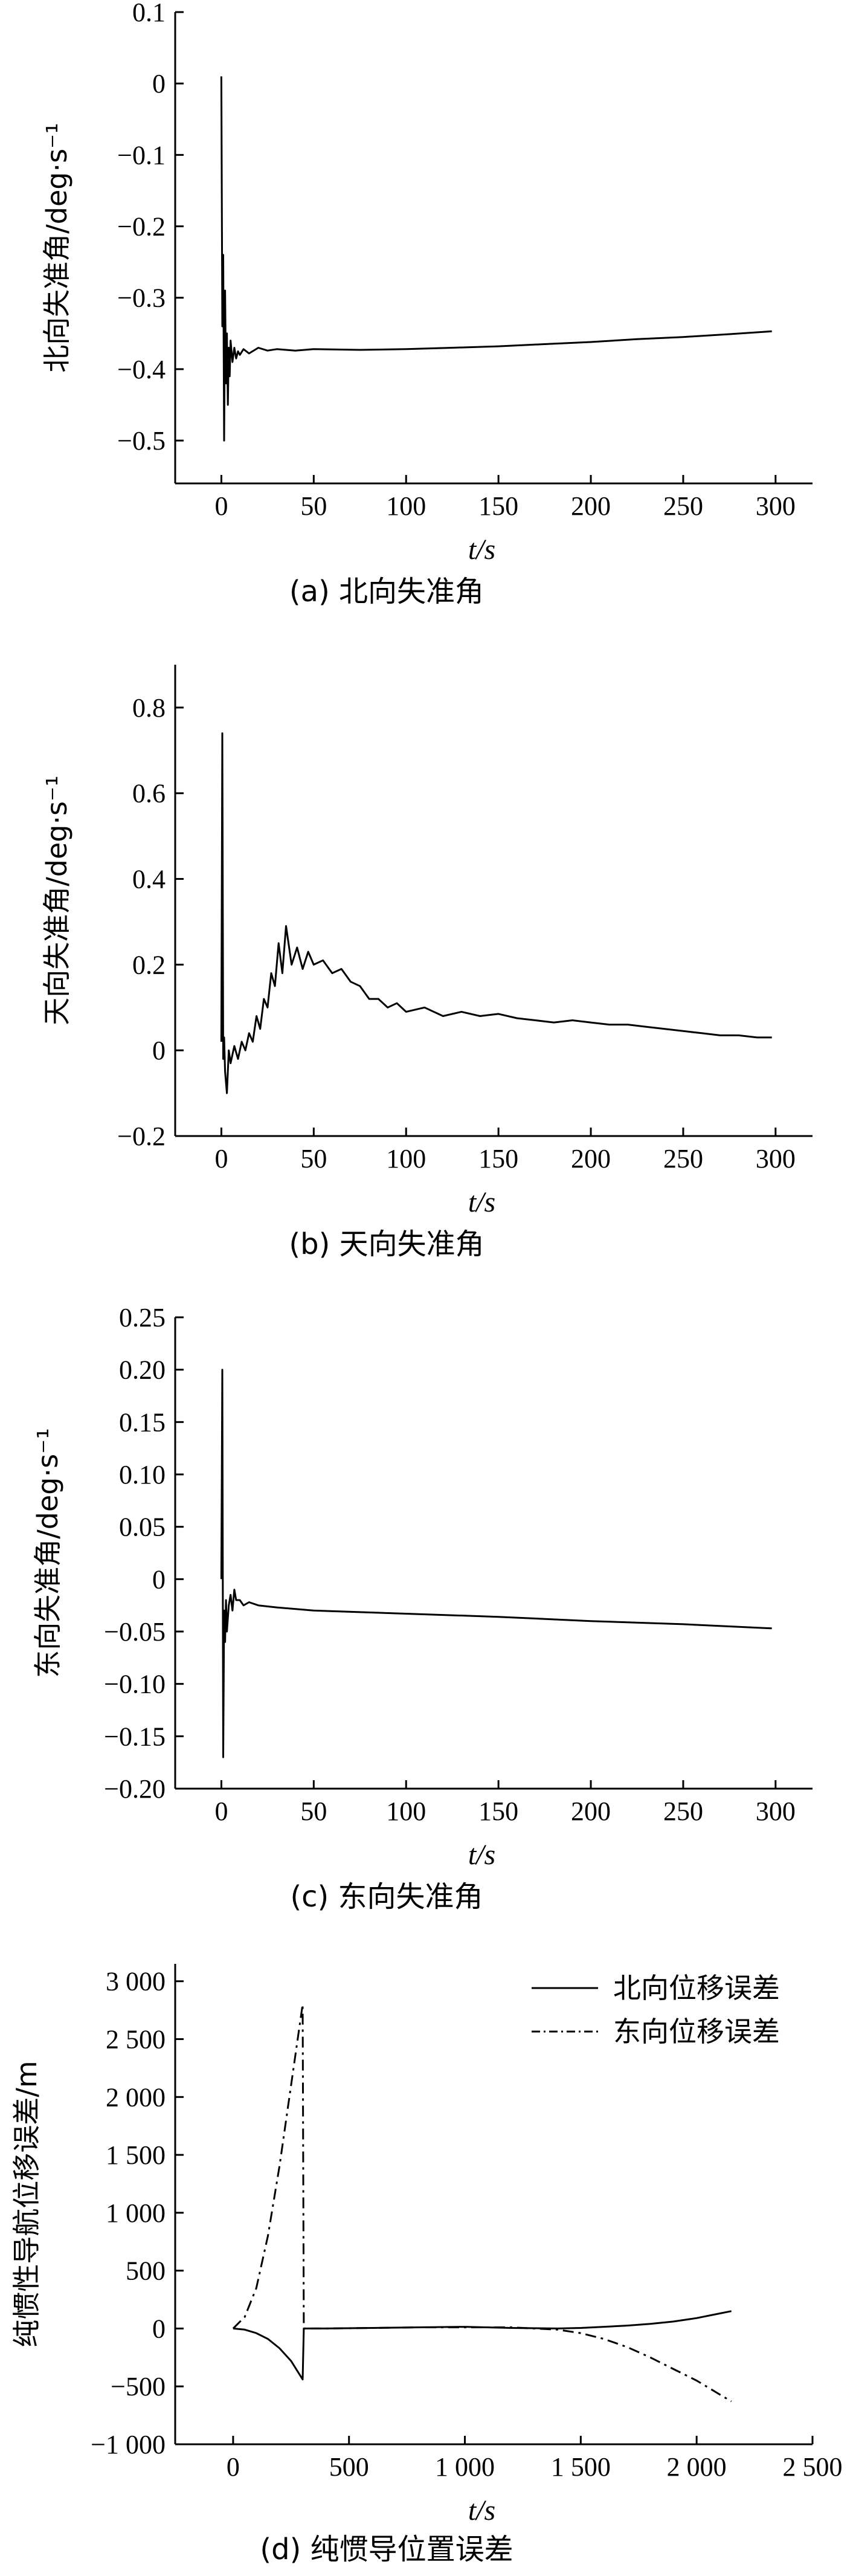 Image resolution: width=856 pixels, height=2576 pixels. Describe the element at coordinates (349, 2467) in the screenshot. I see `x-tick-label: 500` at that location.